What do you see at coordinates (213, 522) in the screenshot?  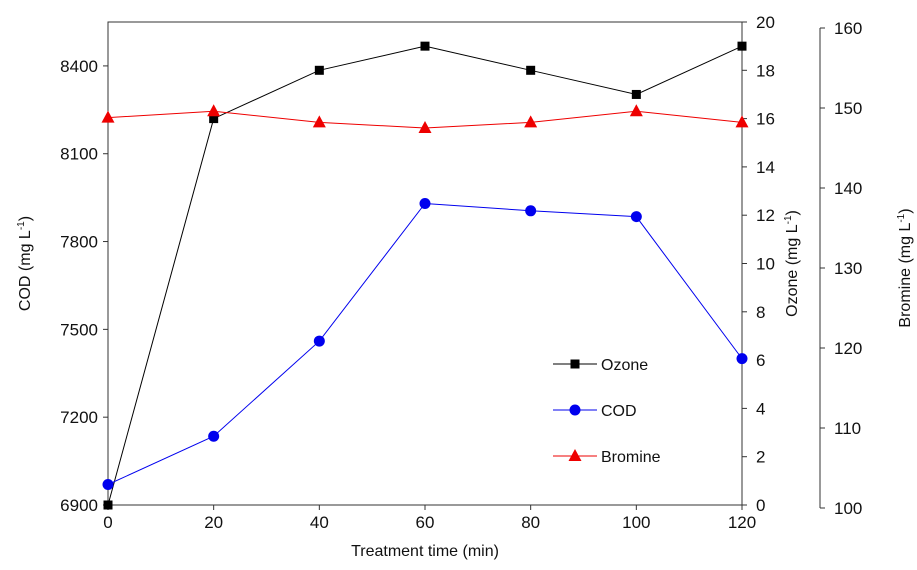 I see `x-tick-label: 20` at bounding box center [213, 522].